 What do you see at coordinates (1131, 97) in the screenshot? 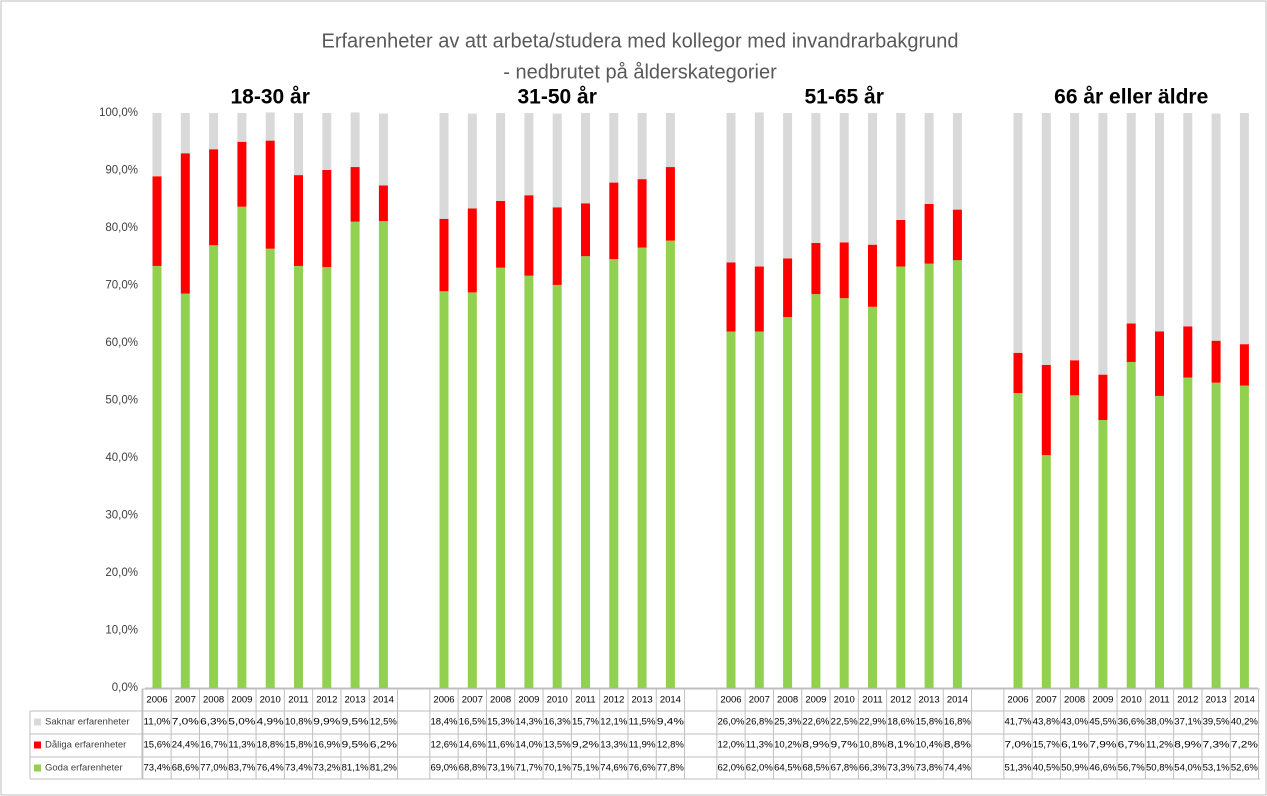
I see `group-label: 66 år eller äldre` at bounding box center [1131, 97].